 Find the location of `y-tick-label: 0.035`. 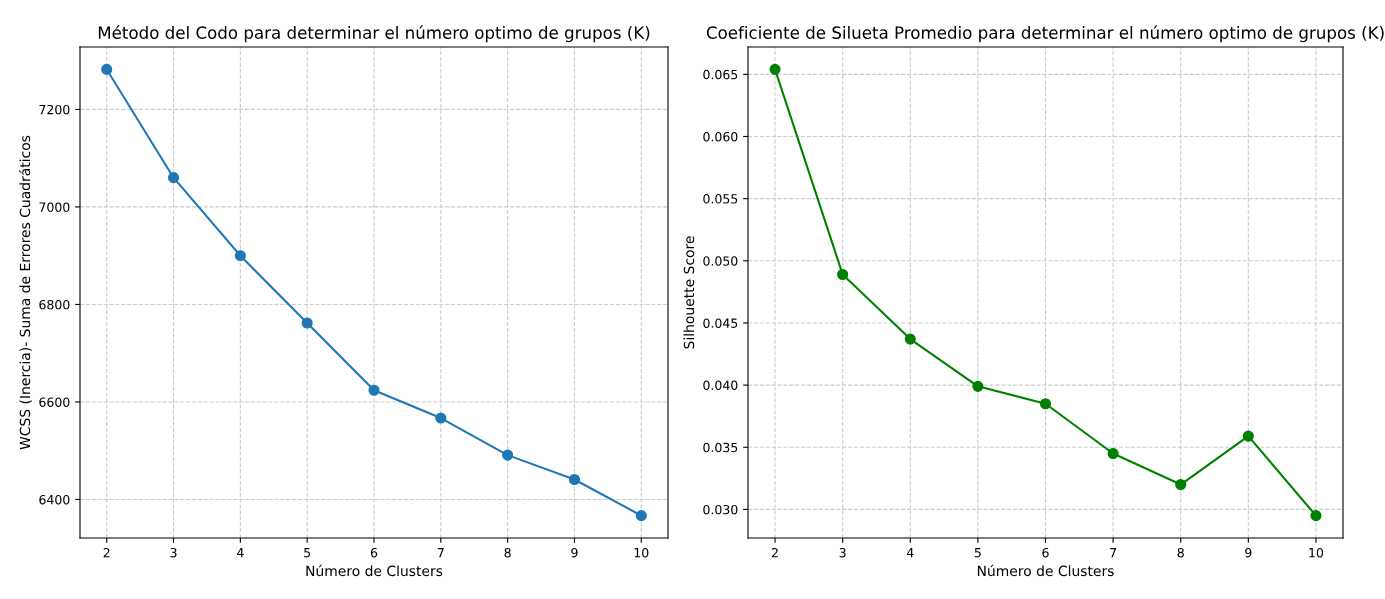

y-tick-label: 0.035 is located at coordinates (720, 447).